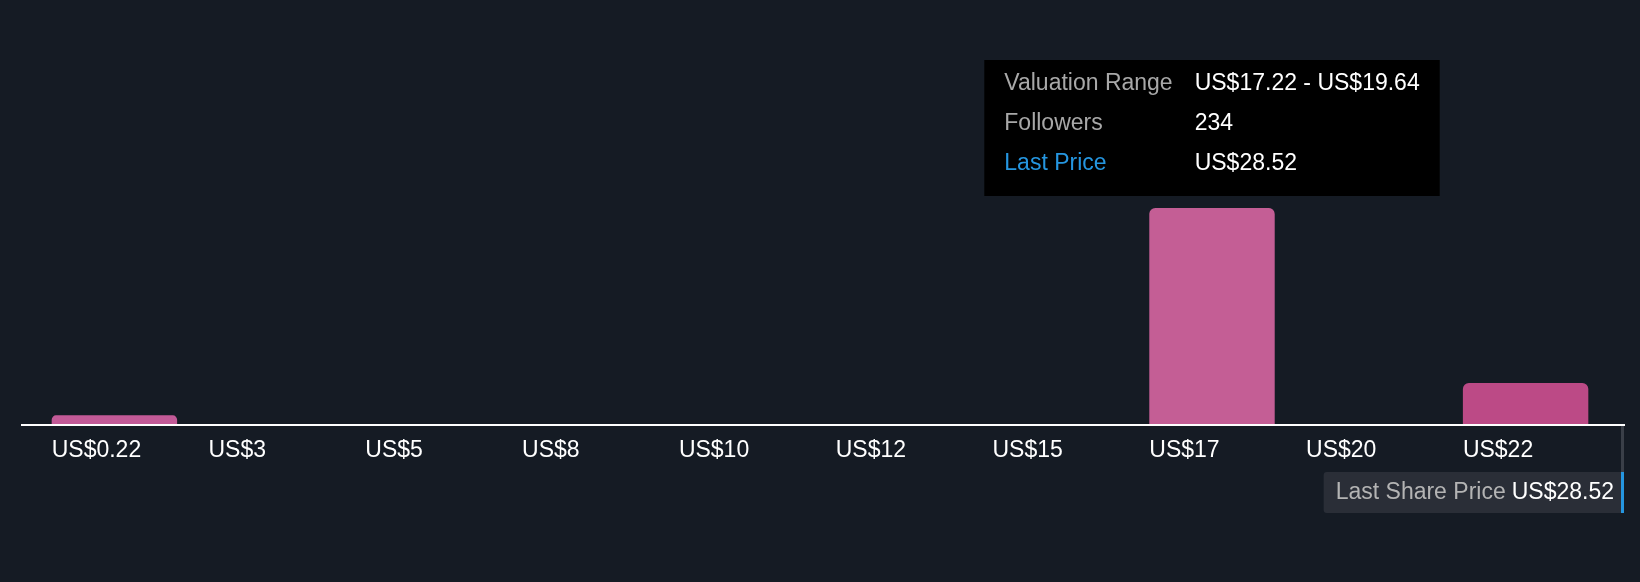 Image resolution: width=1640 pixels, height=582 pixels. What do you see at coordinates (1053, 122) in the screenshot?
I see `text: Followers` at bounding box center [1053, 122].